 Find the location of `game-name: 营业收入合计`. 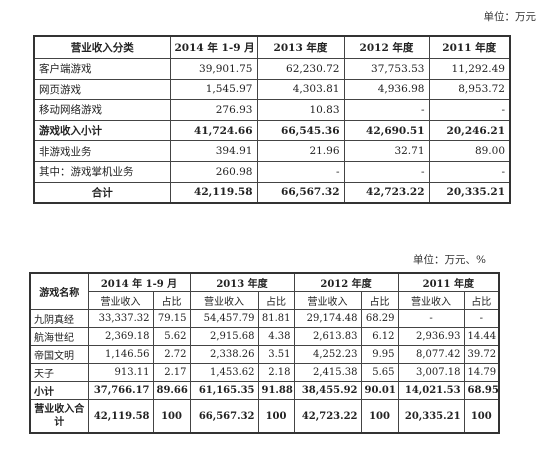

game-name: 营业收入合计 is located at coordinates (59, 416).